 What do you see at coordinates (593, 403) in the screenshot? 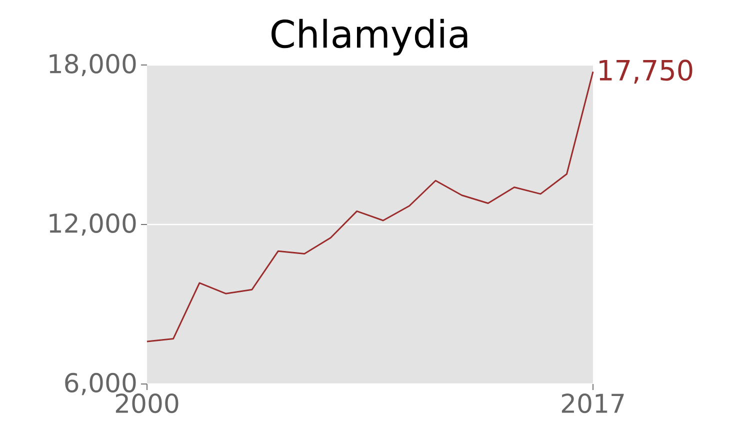
I see `x-tick-label: 2017` at bounding box center [593, 403].